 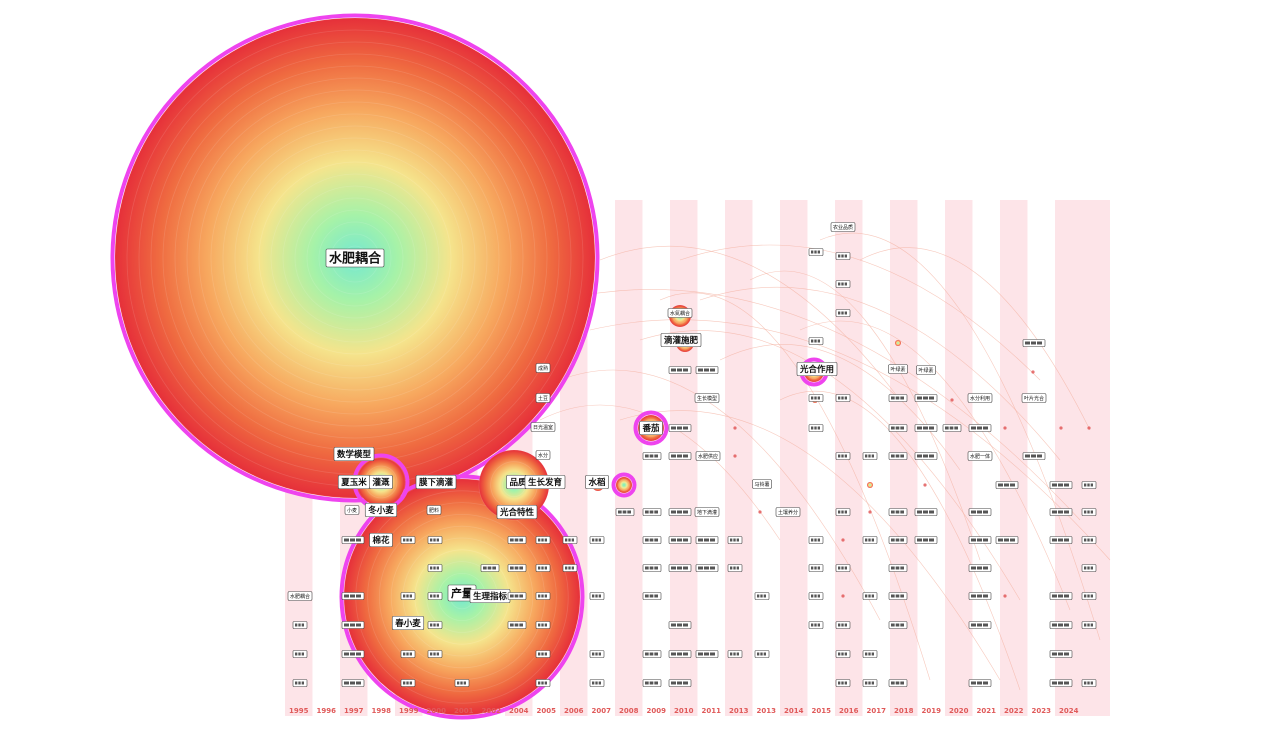 What do you see at coordinates (409, 711) in the screenshot?
I see `year-label: 1999` at bounding box center [409, 711].